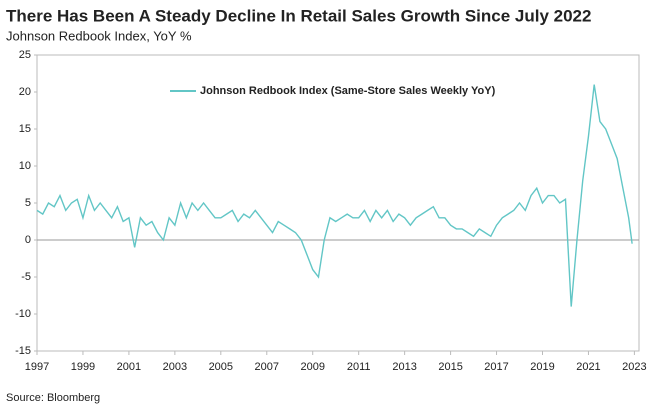  Describe the element at coordinates (634, 367) in the screenshot. I see `x-tick-label: 2023` at that location.